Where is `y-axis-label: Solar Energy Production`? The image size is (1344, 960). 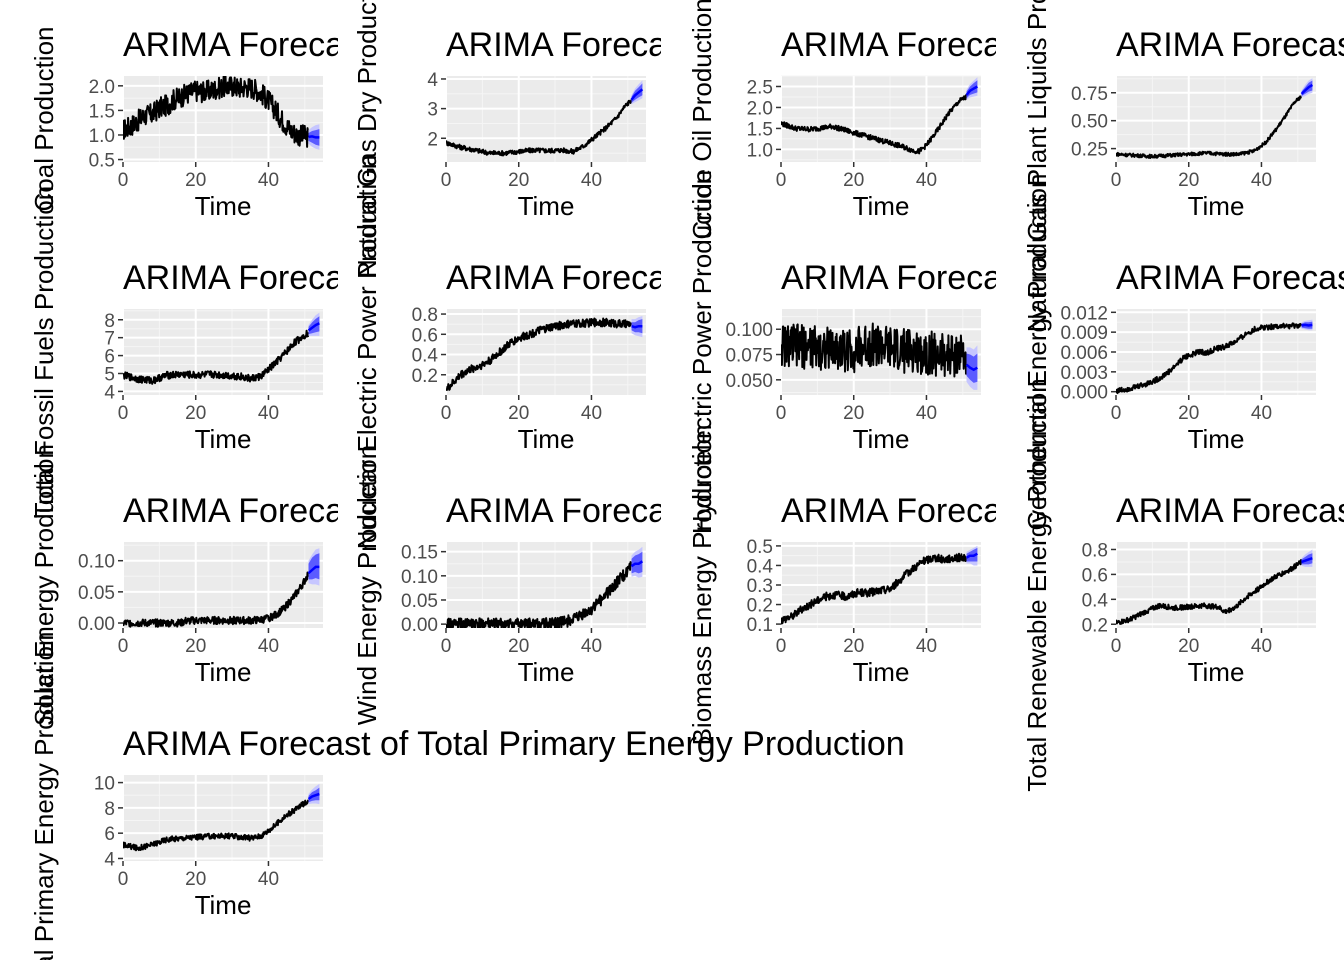
y-axis-label: Solar Energy Production is located at coordinates (44, 585).